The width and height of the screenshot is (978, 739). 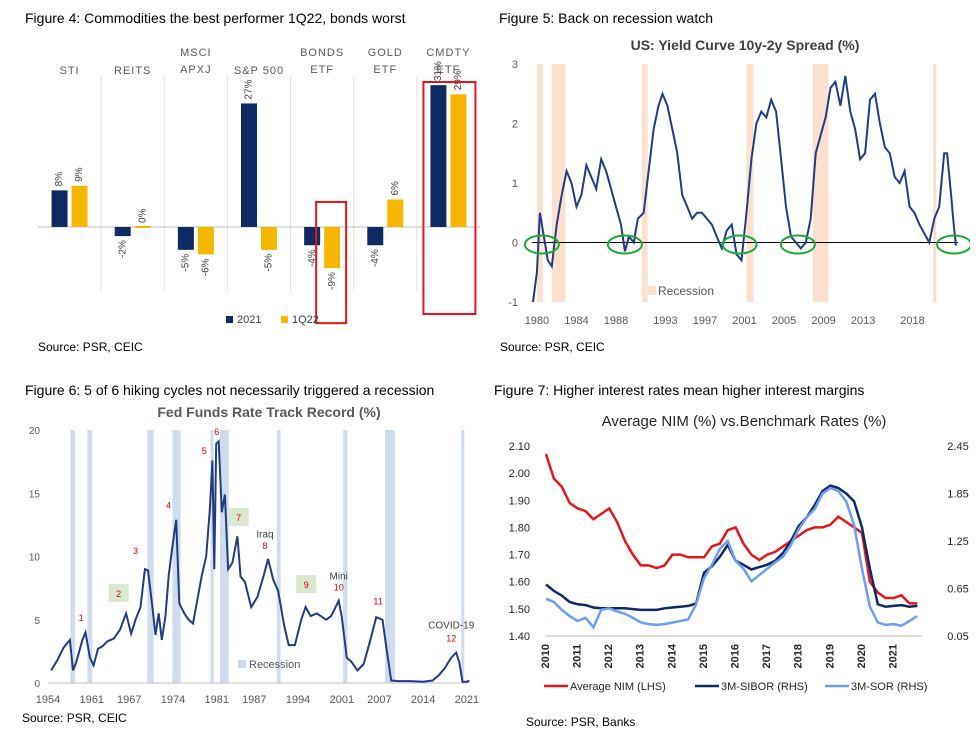 I want to click on y-right-tick-label: 0.05, so click(x=957, y=637).